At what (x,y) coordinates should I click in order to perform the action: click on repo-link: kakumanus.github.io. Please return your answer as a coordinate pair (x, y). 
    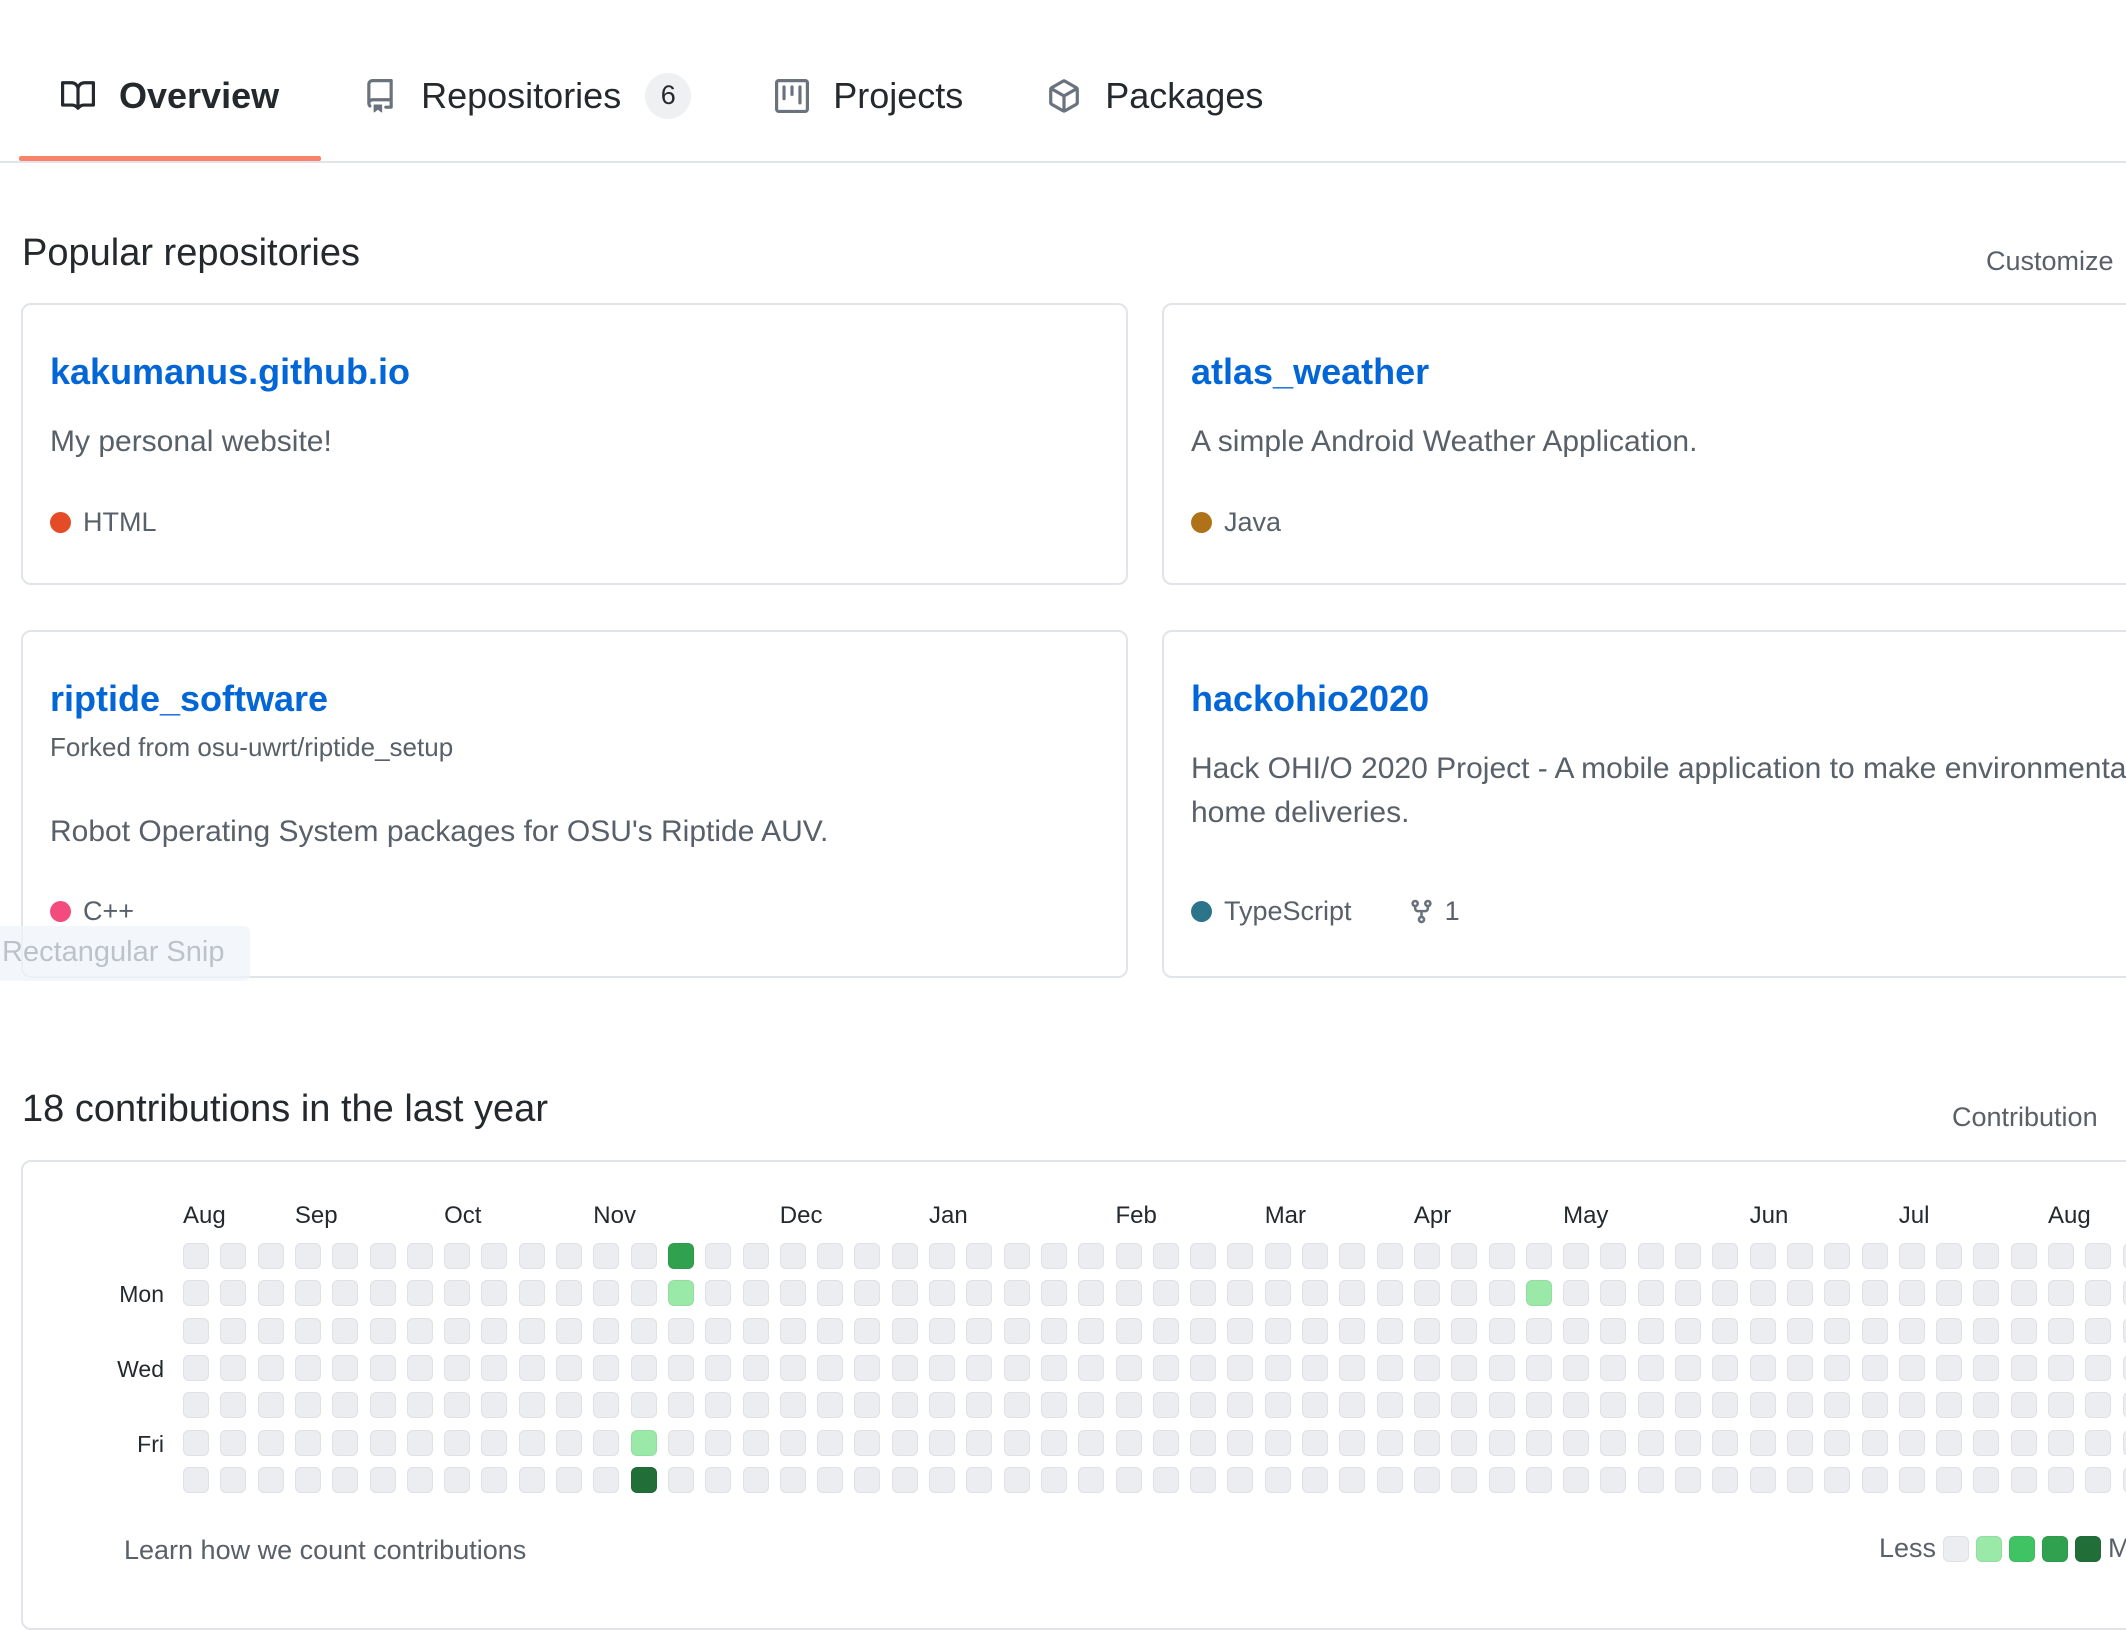
    Looking at the image, I should click on (230, 371).